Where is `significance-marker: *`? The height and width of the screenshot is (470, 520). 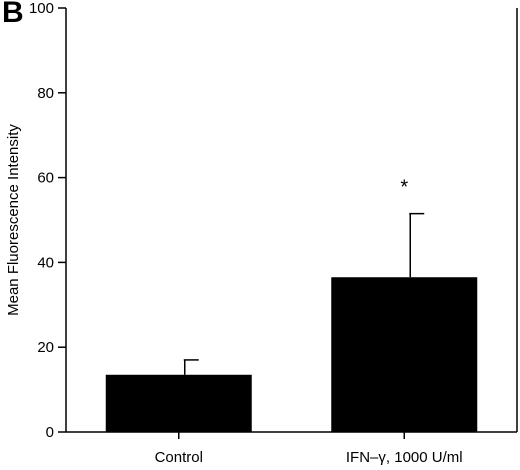
significance-marker: * is located at coordinates (404, 188).